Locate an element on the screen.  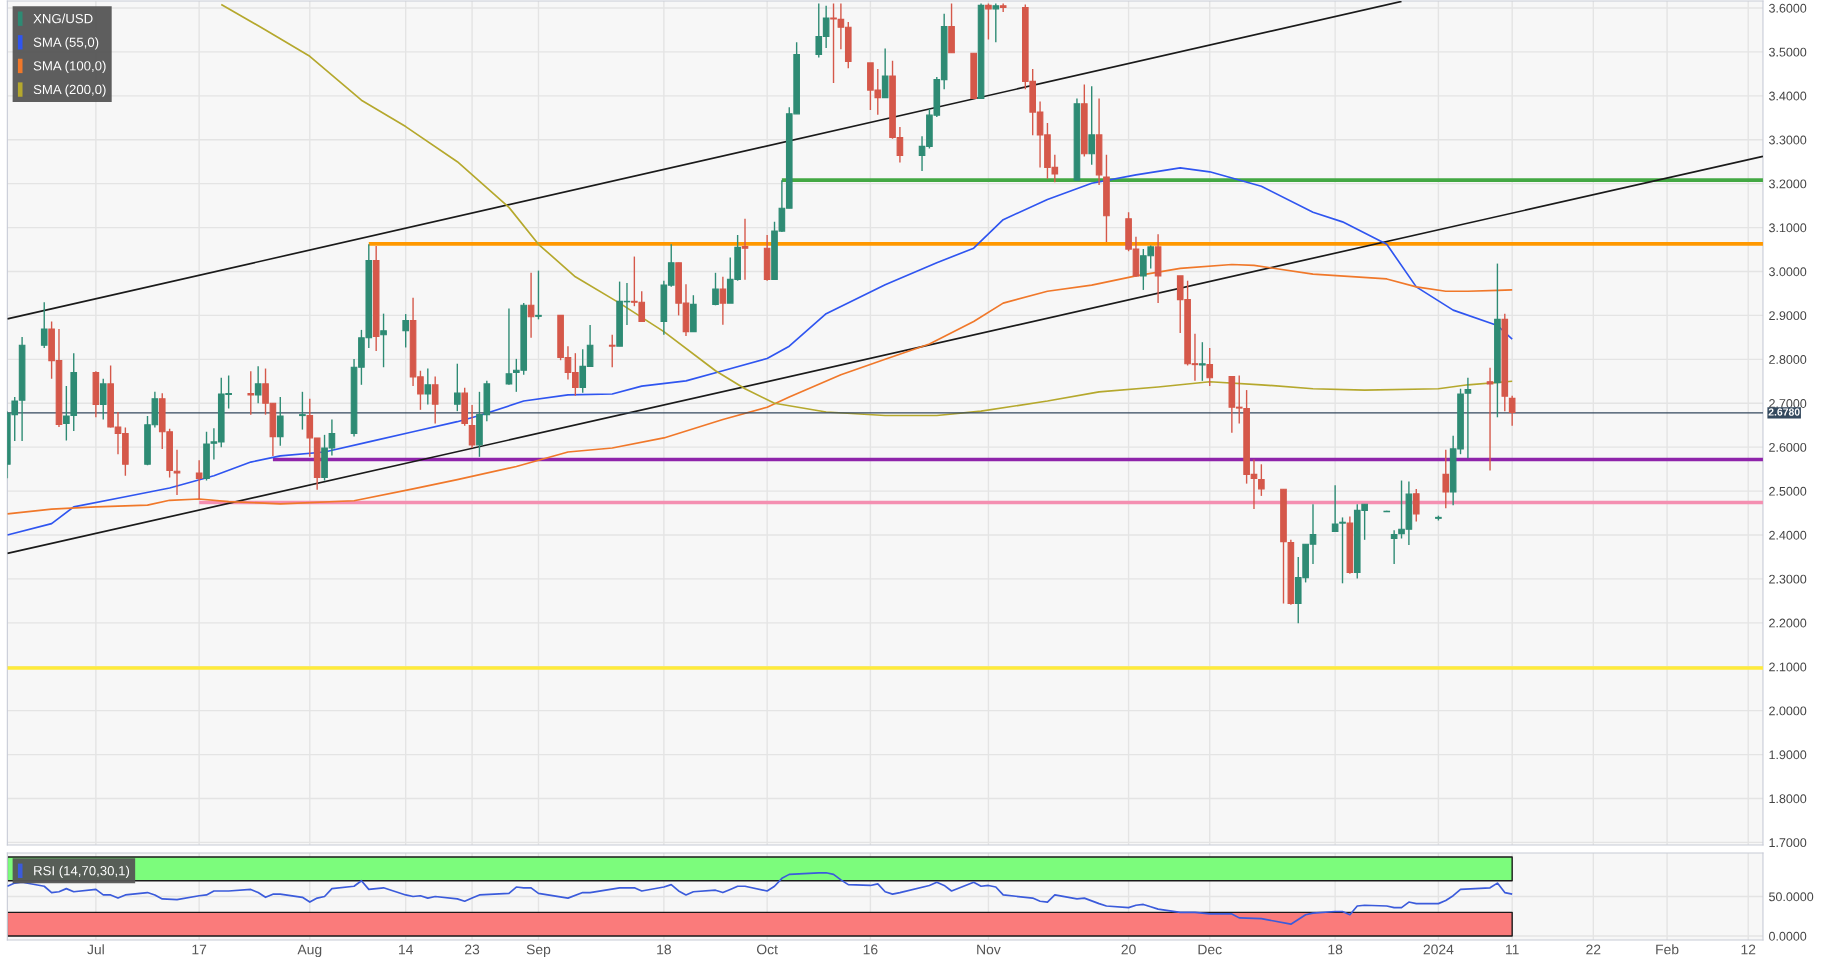
x-tick-label: 20 is located at coordinates (1128, 949).